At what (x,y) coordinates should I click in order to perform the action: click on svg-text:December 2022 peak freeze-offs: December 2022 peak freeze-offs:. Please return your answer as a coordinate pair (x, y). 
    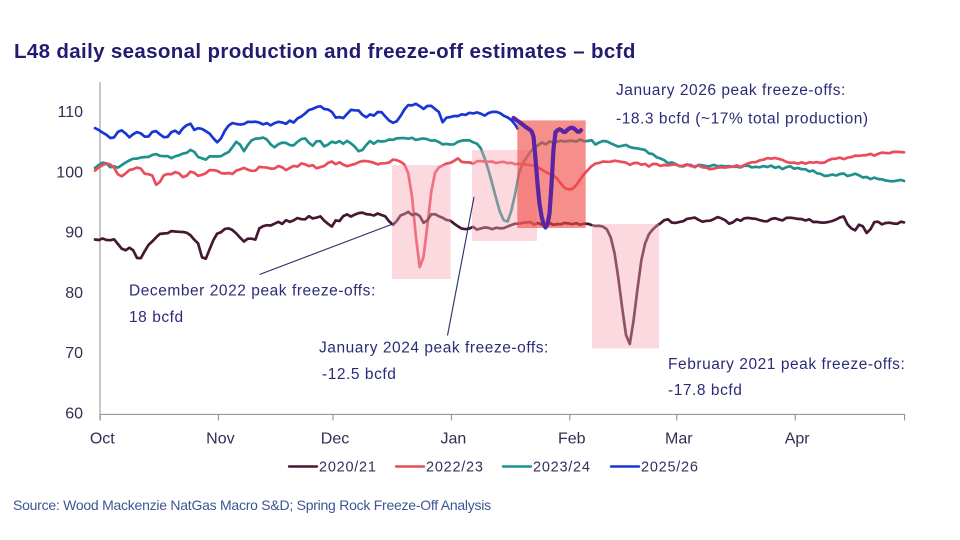
    Looking at the image, I should click on (252, 291).